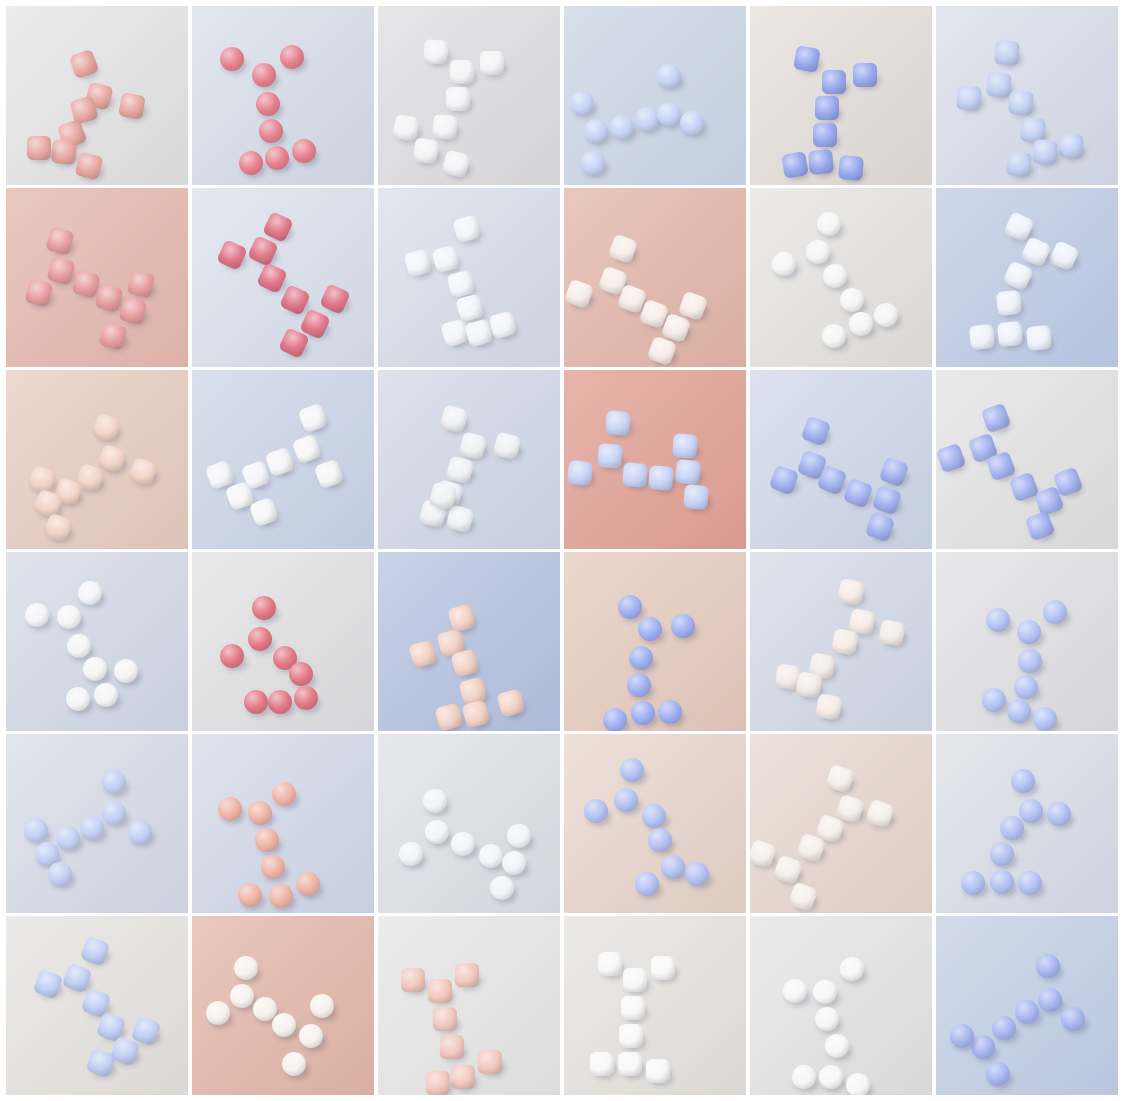  What do you see at coordinates (283, 95) in the screenshot?
I see `photo-tile-r1-c2` at bounding box center [283, 95].